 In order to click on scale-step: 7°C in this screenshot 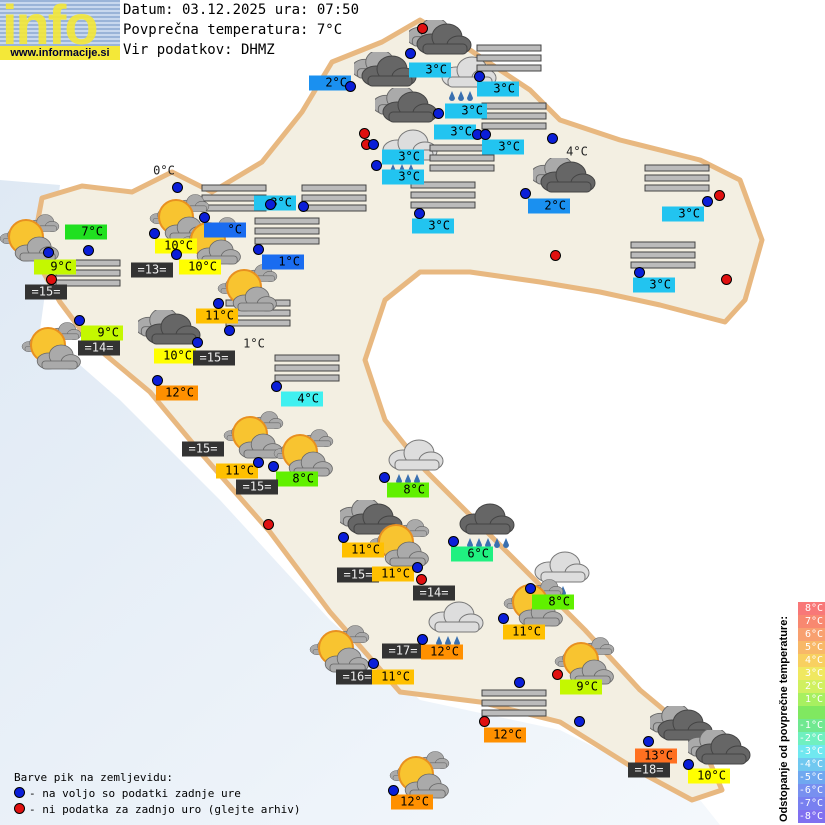, I will do `click(811, 621)`.